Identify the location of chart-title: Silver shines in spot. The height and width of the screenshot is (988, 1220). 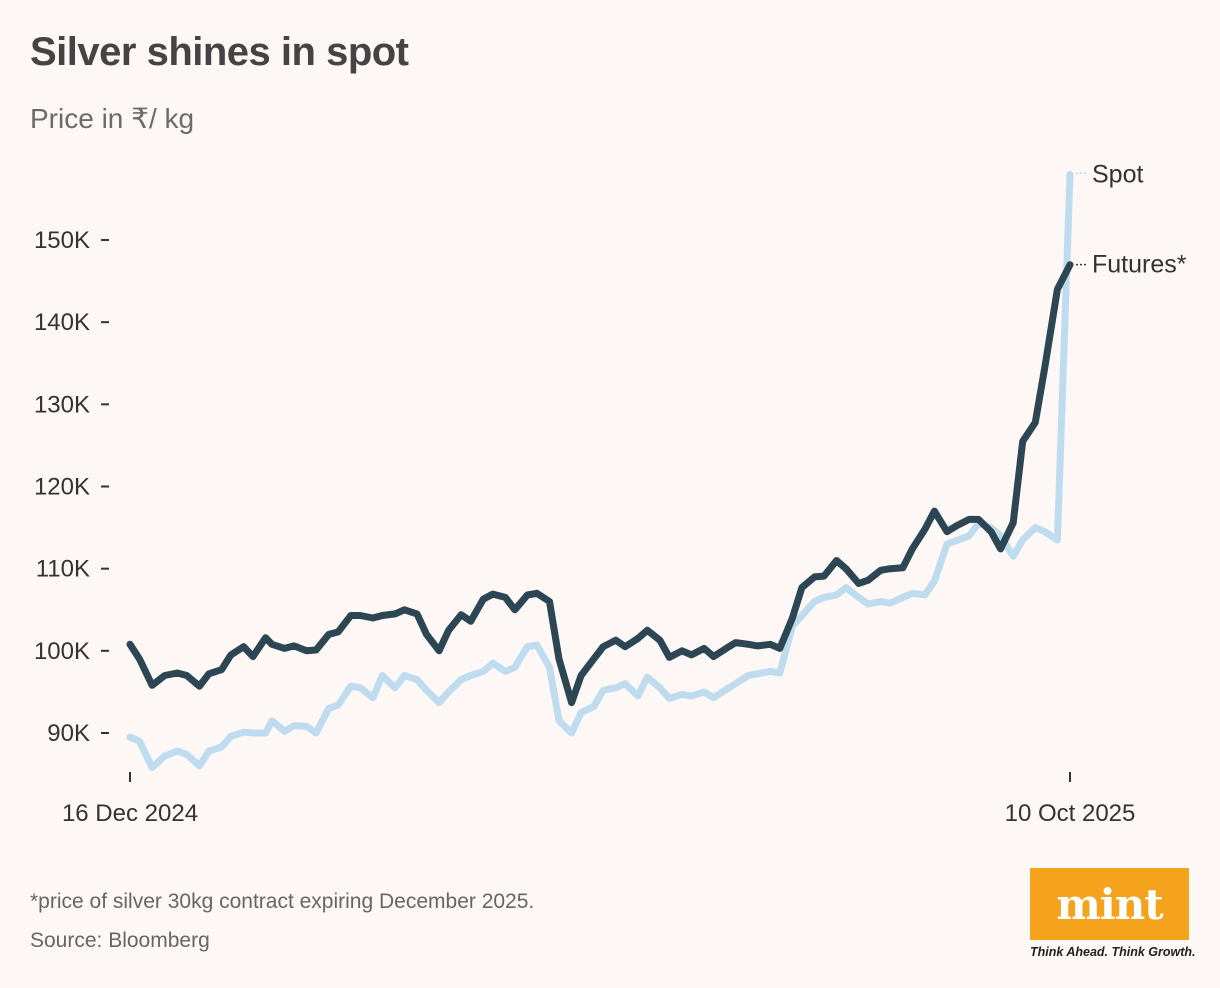
(219, 52).